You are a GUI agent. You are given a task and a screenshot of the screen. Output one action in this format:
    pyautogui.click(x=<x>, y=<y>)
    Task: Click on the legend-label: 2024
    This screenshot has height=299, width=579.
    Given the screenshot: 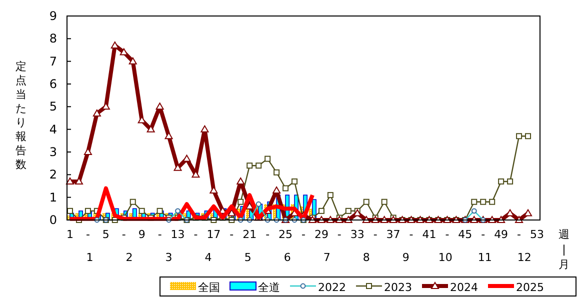 What is the action you would take?
    pyautogui.click(x=464, y=287)
    